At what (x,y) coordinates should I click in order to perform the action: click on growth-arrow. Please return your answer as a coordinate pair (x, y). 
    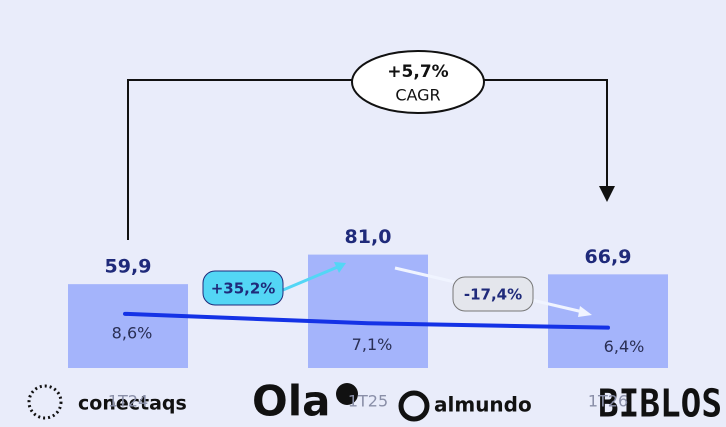
    Looking at the image, I should click on (311, 278).